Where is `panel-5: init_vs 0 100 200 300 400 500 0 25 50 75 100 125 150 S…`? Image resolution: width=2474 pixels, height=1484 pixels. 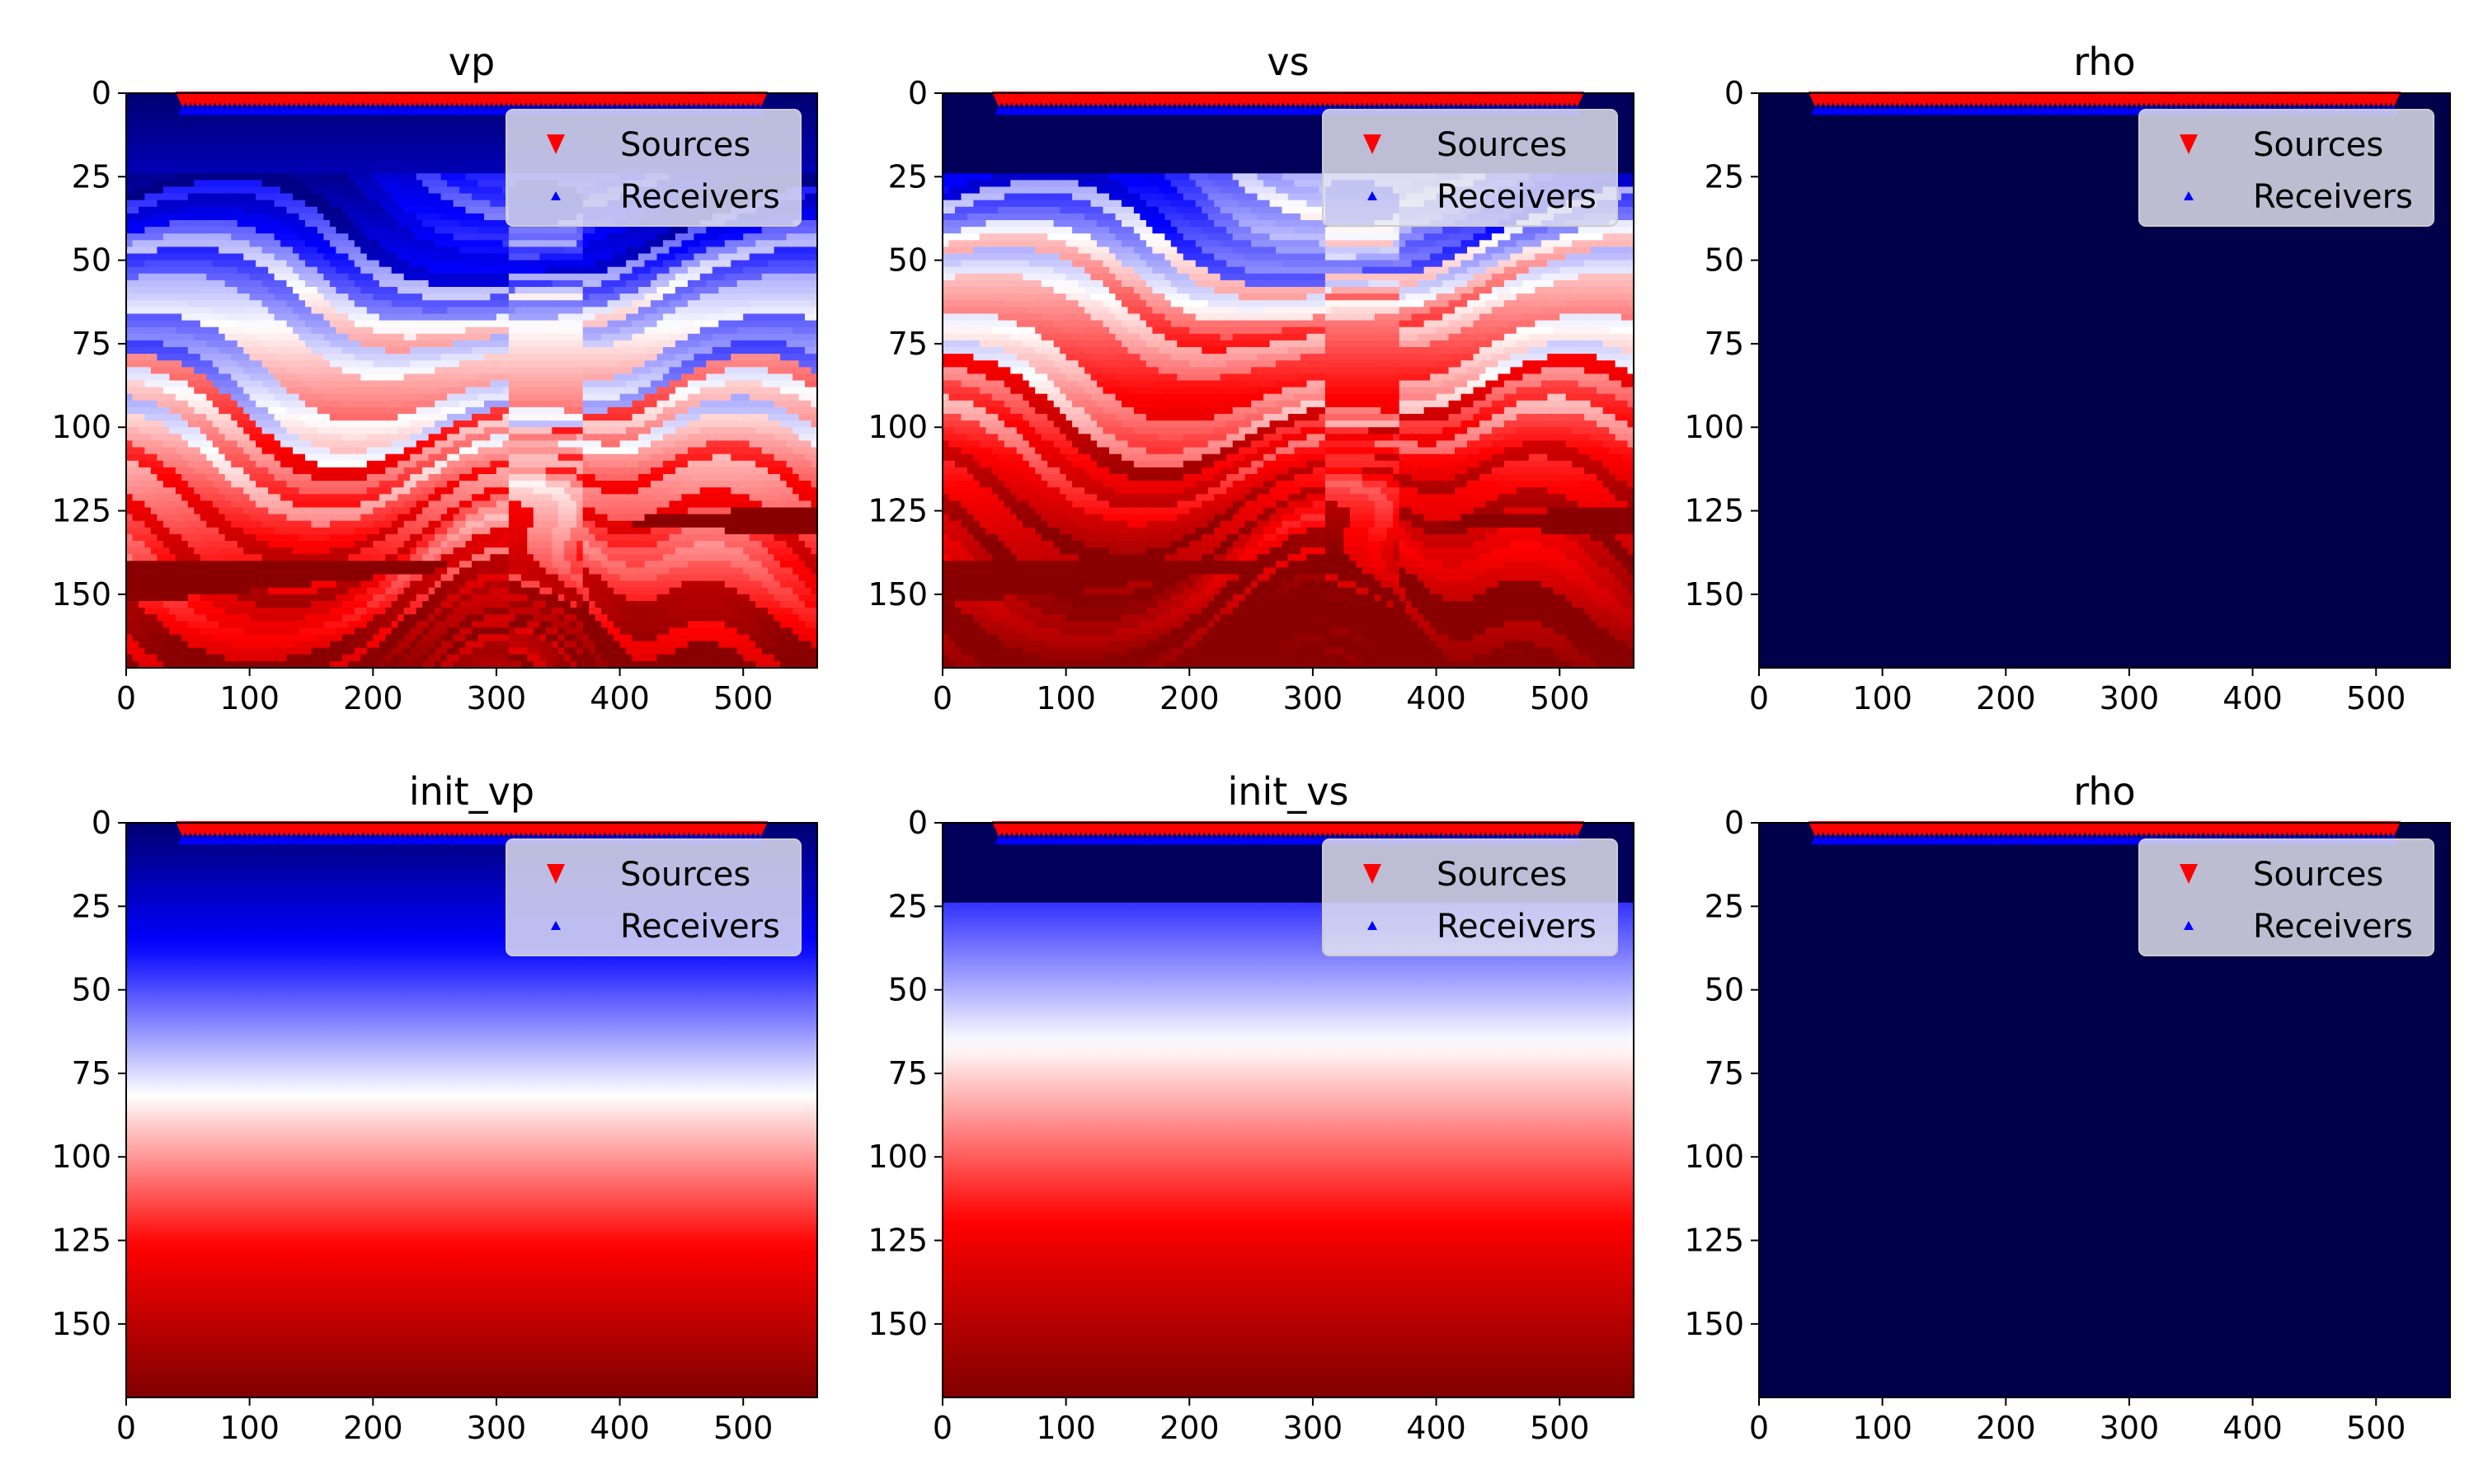
panel-5: init_vs 0 100 200 300 400 500 0 25 50 75 100 125 150 S… is located at coordinates (1251, 1107).